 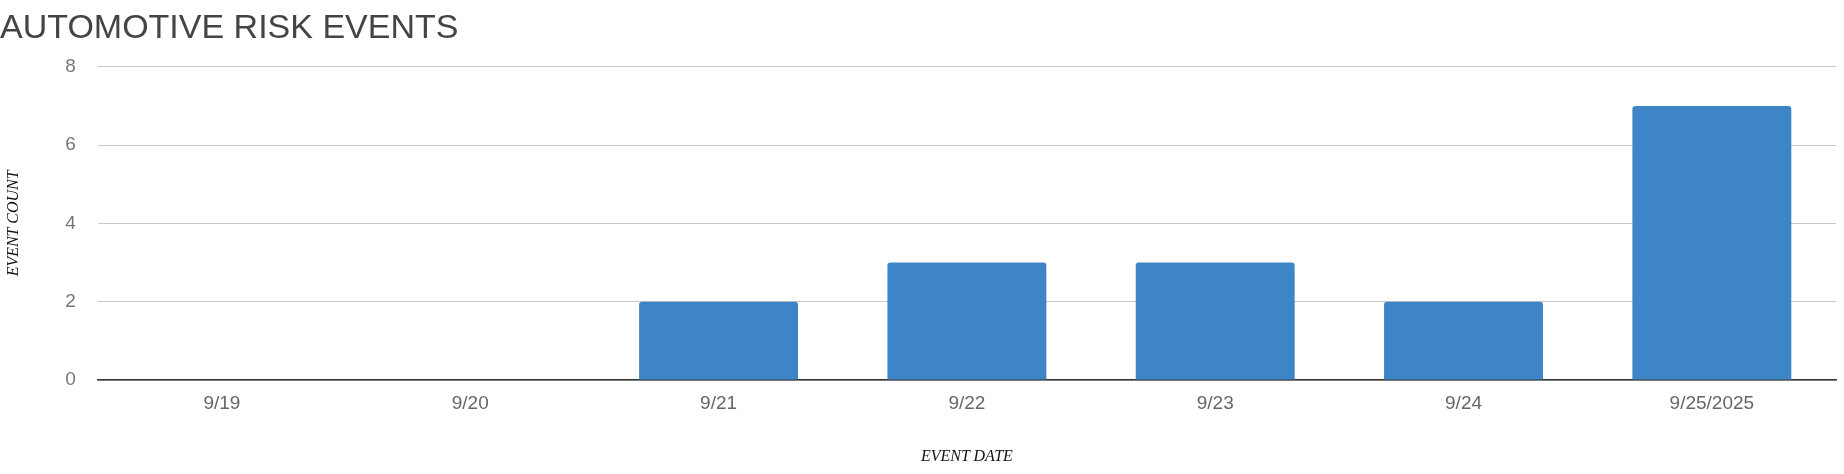 What do you see at coordinates (71, 222) in the screenshot?
I see `y-tick-label: 4` at bounding box center [71, 222].